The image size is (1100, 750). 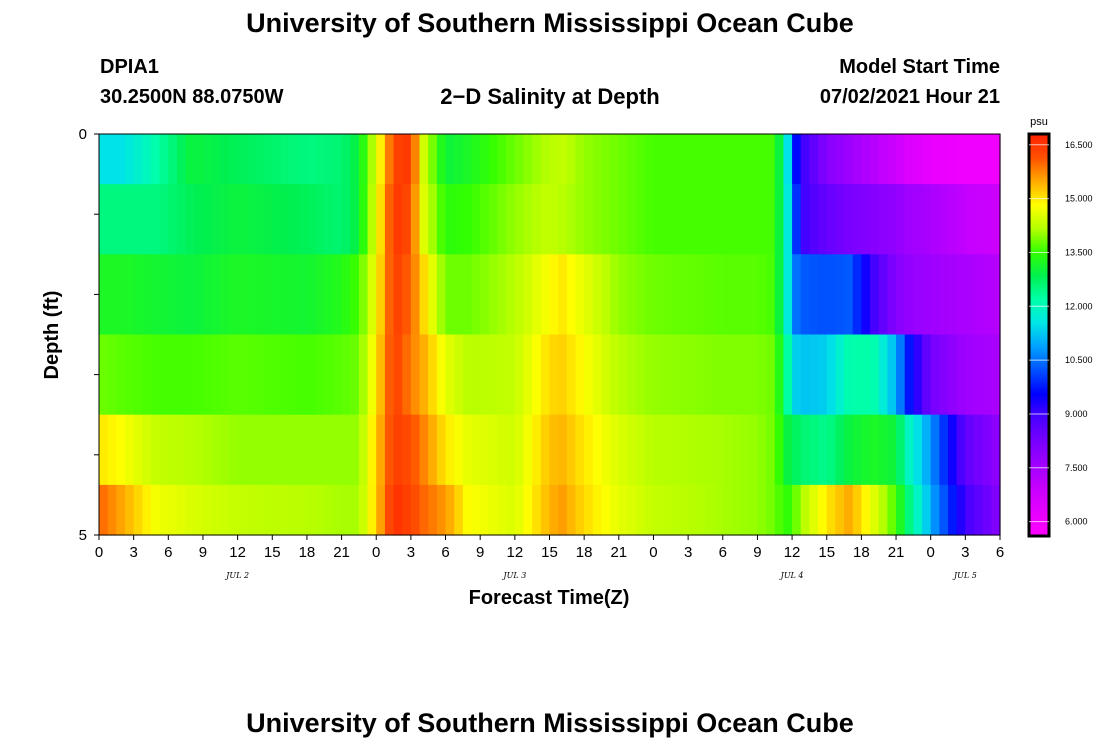 What do you see at coordinates (203, 552) in the screenshot?
I see `x-tick-label: 9` at bounding box center [203, 552].